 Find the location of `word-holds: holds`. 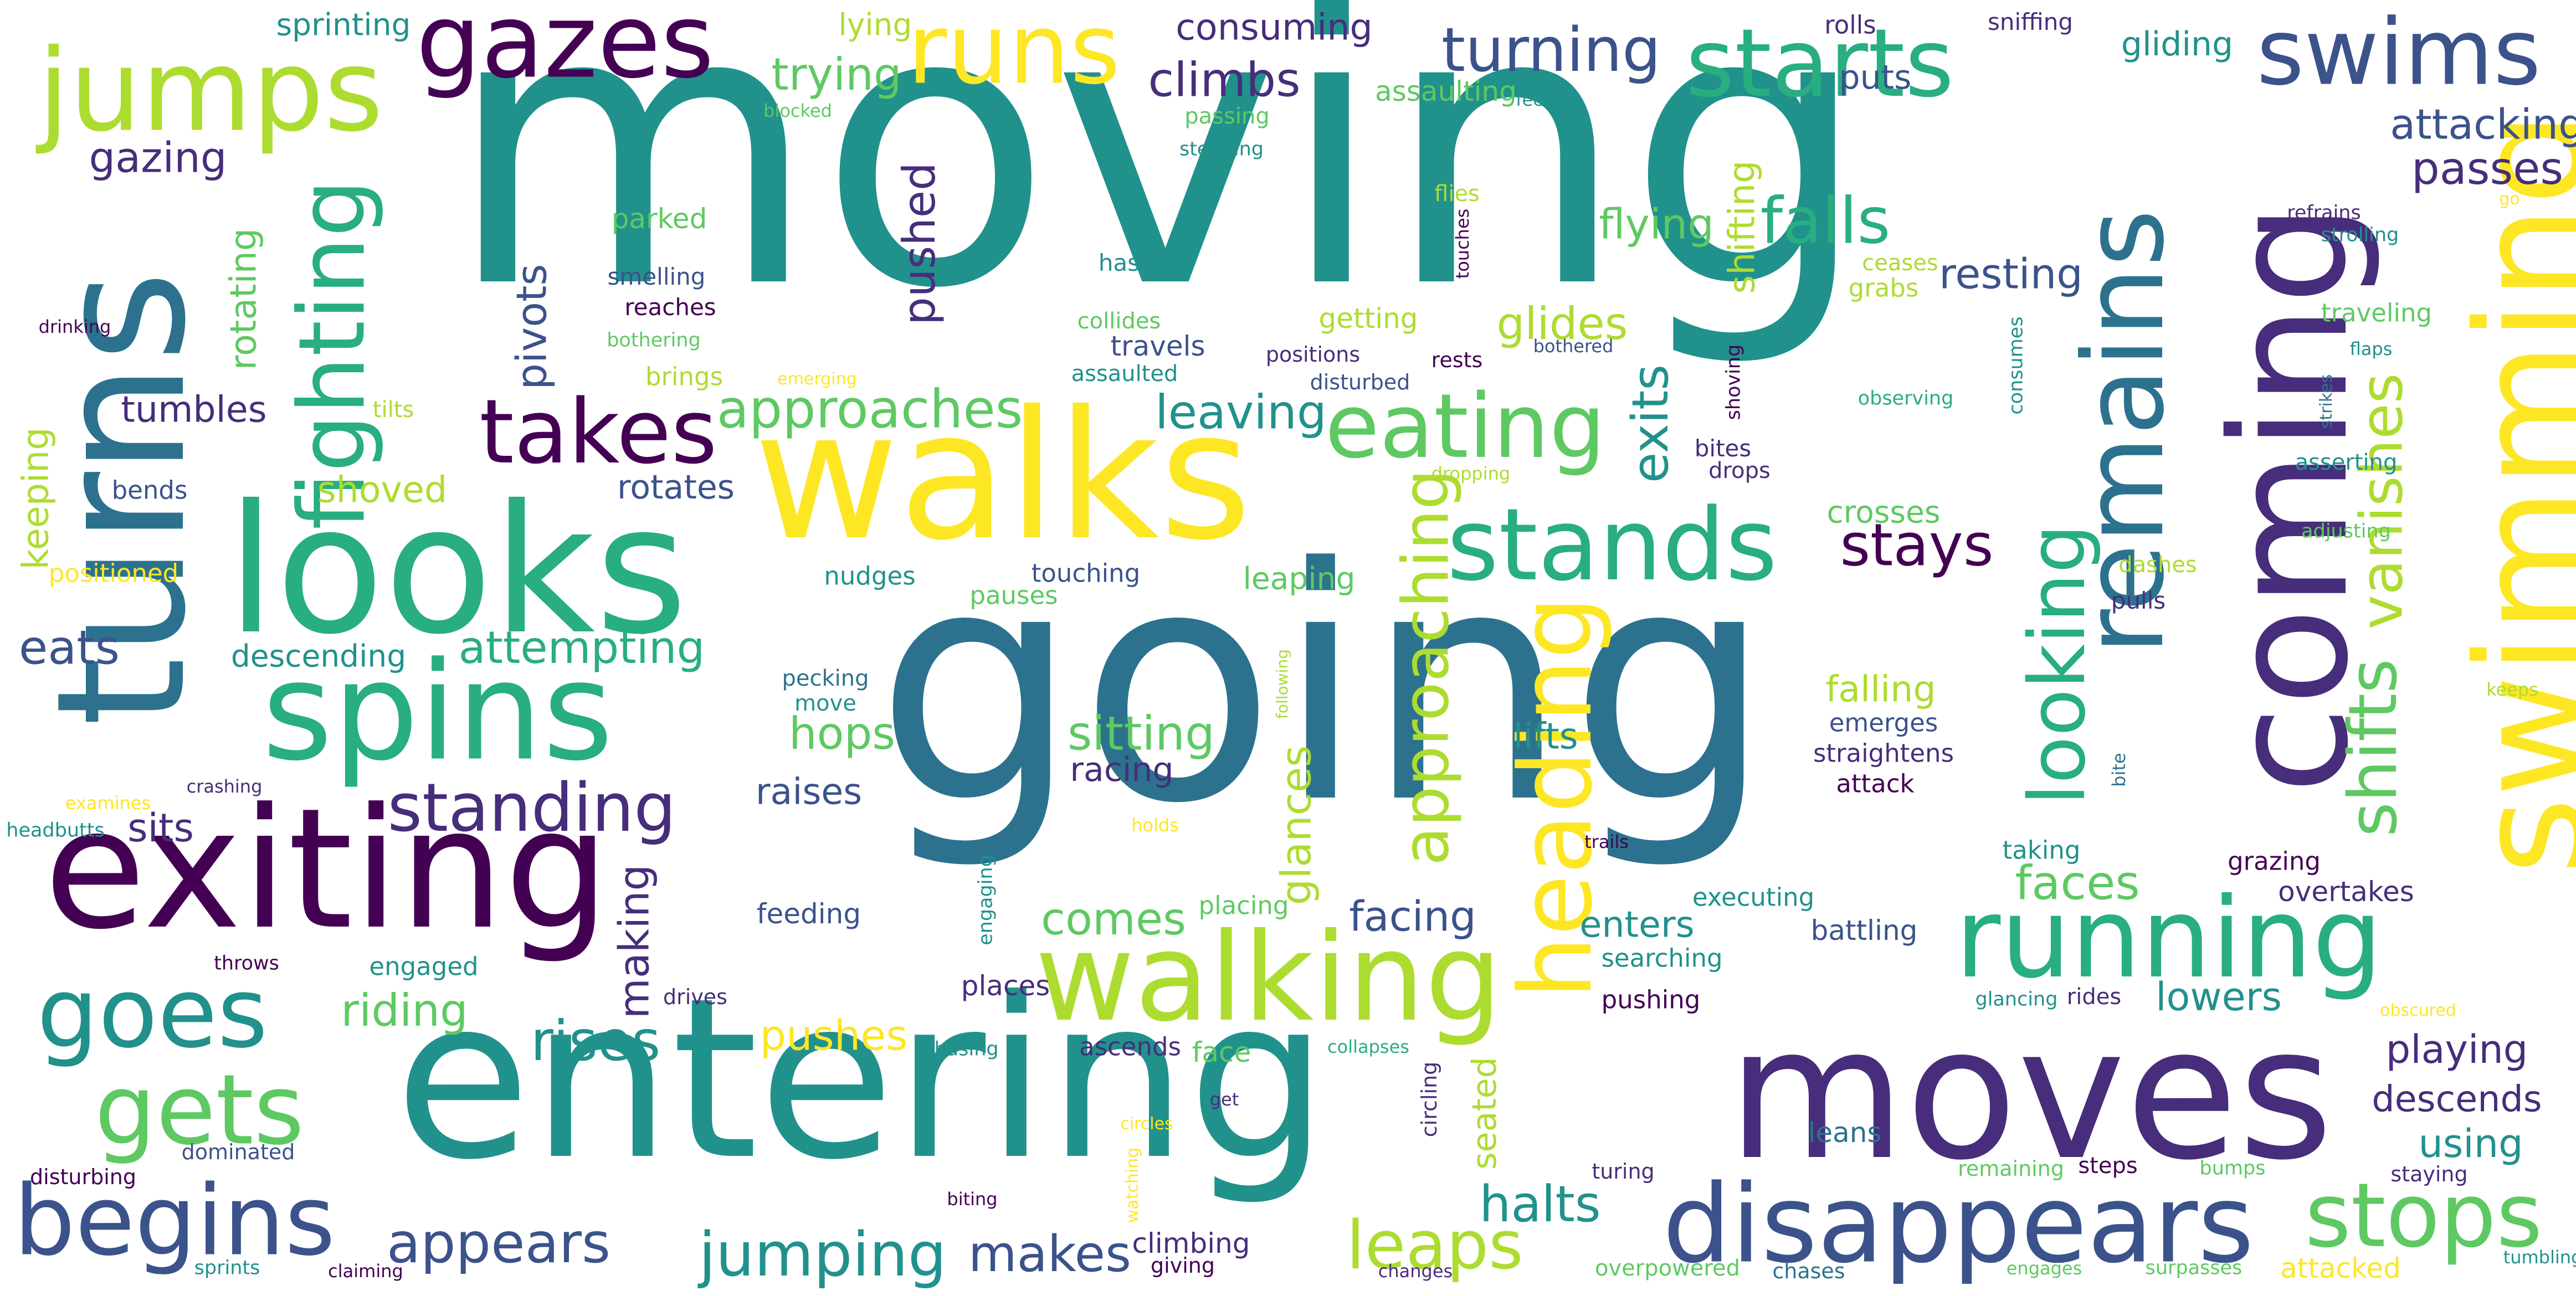

word-holds: holds is located at coordinates (1155, 825).